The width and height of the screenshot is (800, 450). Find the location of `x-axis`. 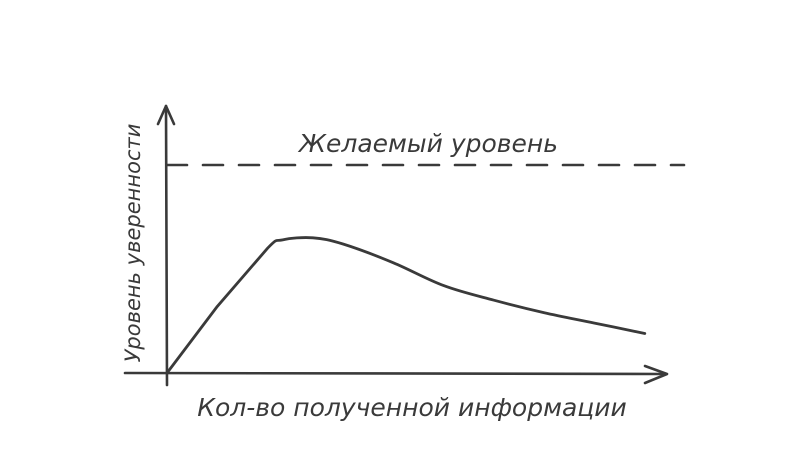

x-axis is located at coordinates (395, 373).